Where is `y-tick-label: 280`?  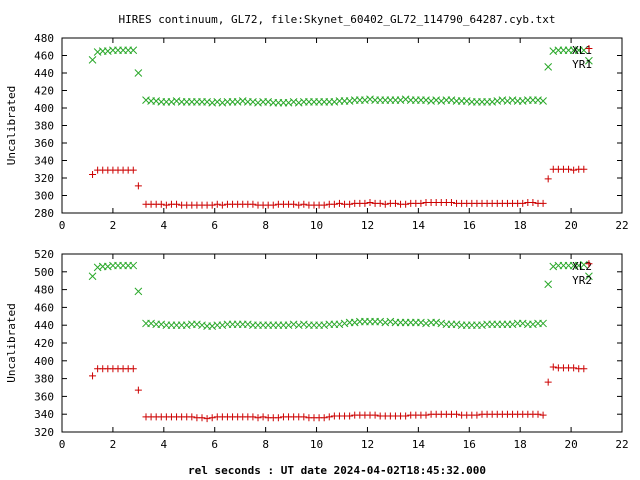
y-tick-label: 280 is located at coordinates (44, 213).